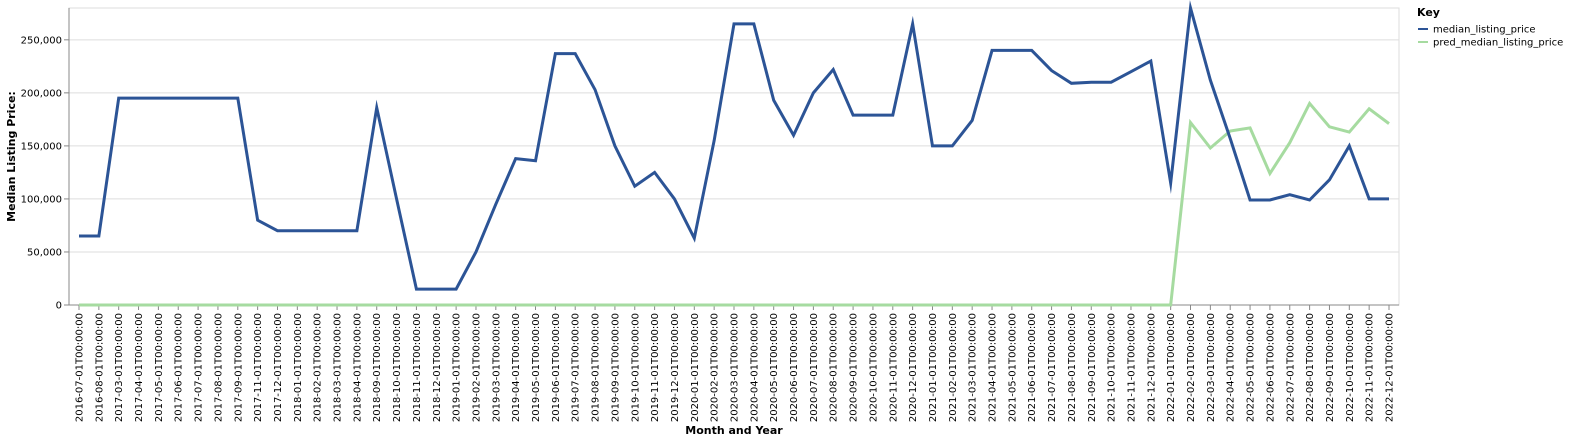 Image resolution: width=1579 pixels, height=444 pixels. What do you see at coordinates (536, 367) in the screenshot?
I see `x-tick-label: 2019-05-01T00:00:00` at bounding box center [536, 367].